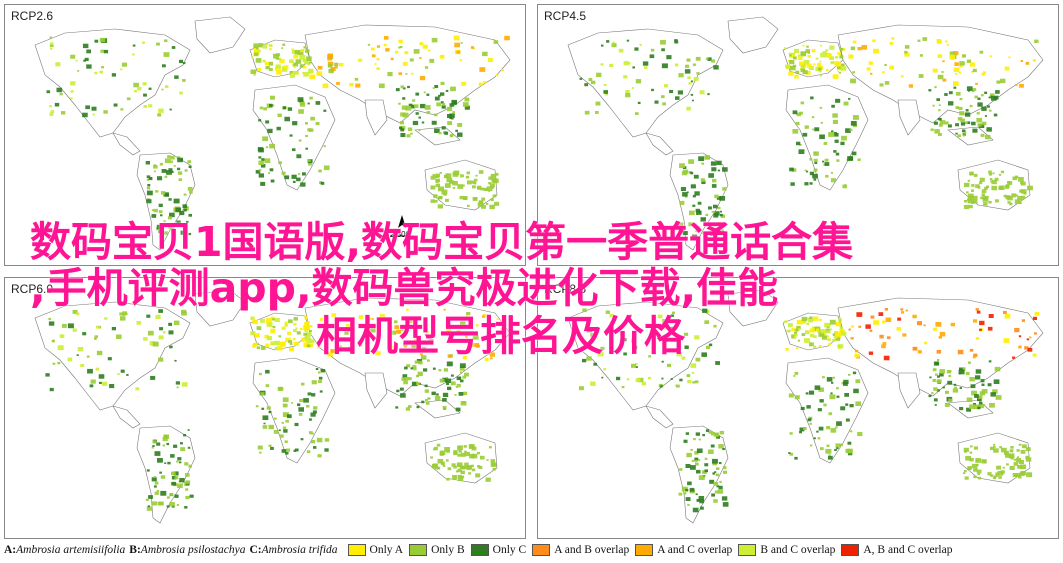 The width and height of the screenshot is (1063, 563). What do you see at coordinates (592, 550) in the screenshot?
I see `legend-label: A and B overlap` at bounding box center [592, 550].